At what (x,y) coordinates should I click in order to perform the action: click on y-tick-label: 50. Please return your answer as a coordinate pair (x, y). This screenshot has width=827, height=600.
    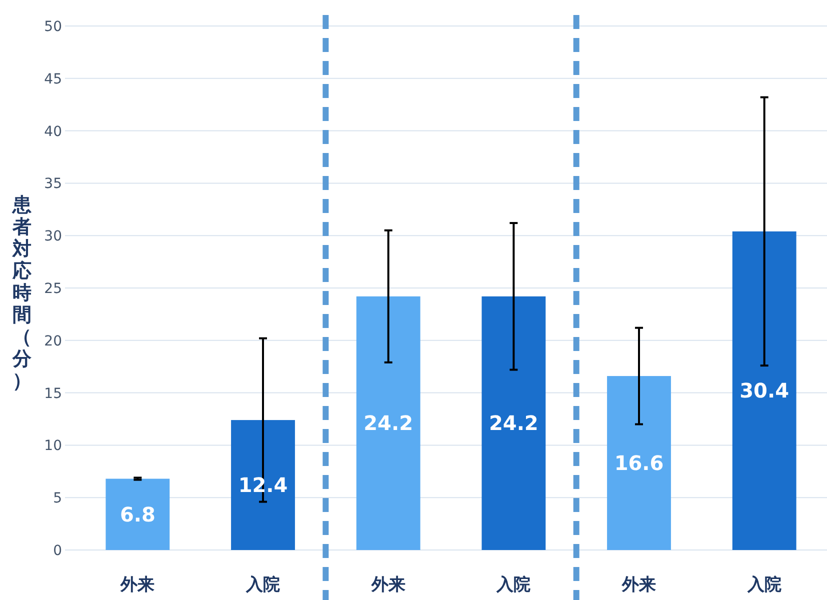
    Looking at the image, I should click on (53, 27).